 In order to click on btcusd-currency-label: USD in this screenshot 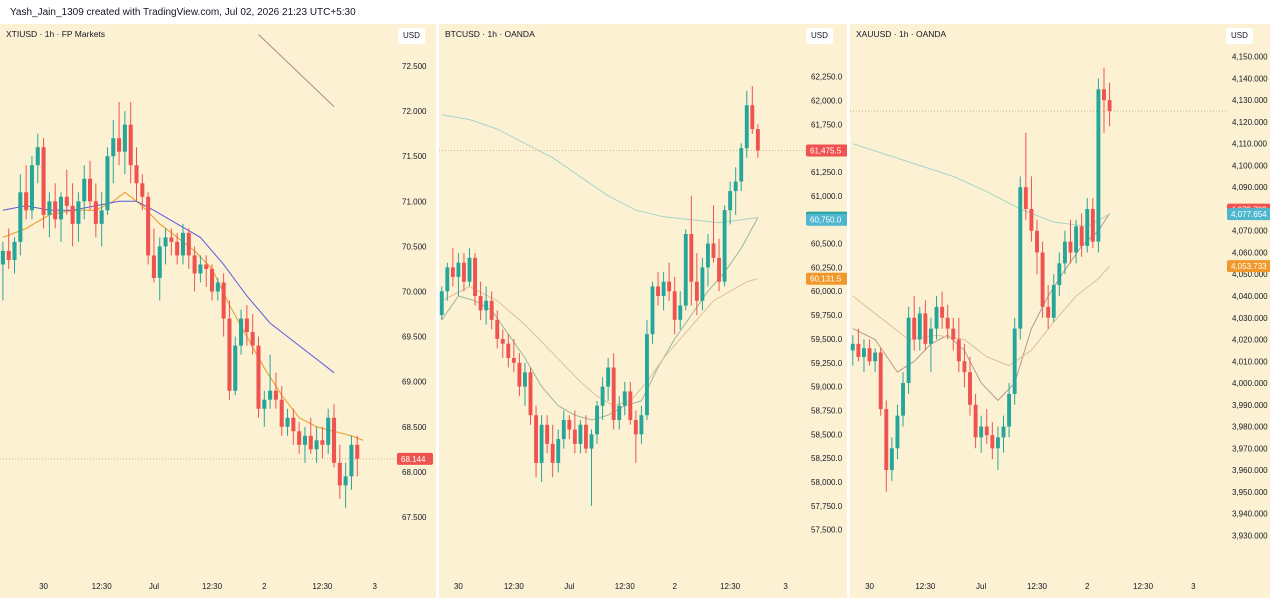, I will do `click(819, 36)`.